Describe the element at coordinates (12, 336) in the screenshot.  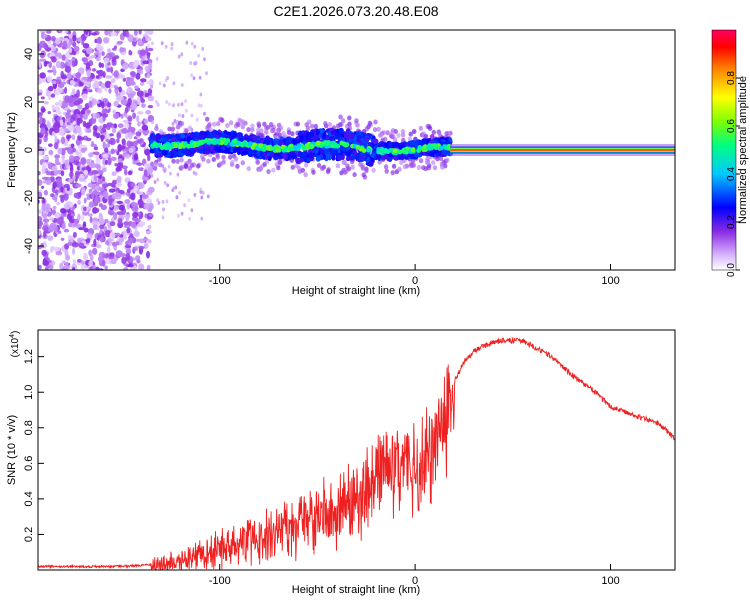
I see `snr-multiplier-exp: 4` at that location.